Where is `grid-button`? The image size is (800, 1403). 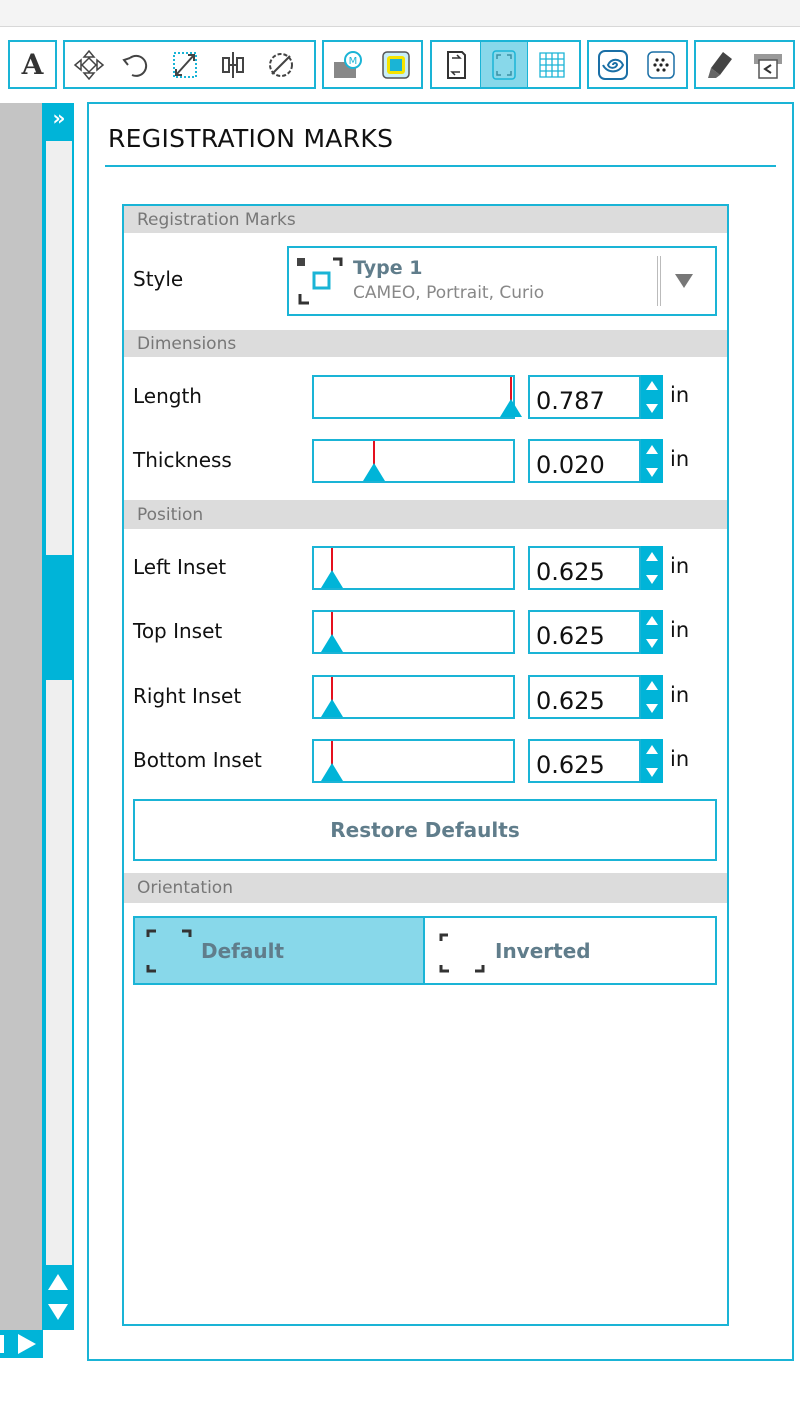 grid-button is located at coordinates (552, 64).